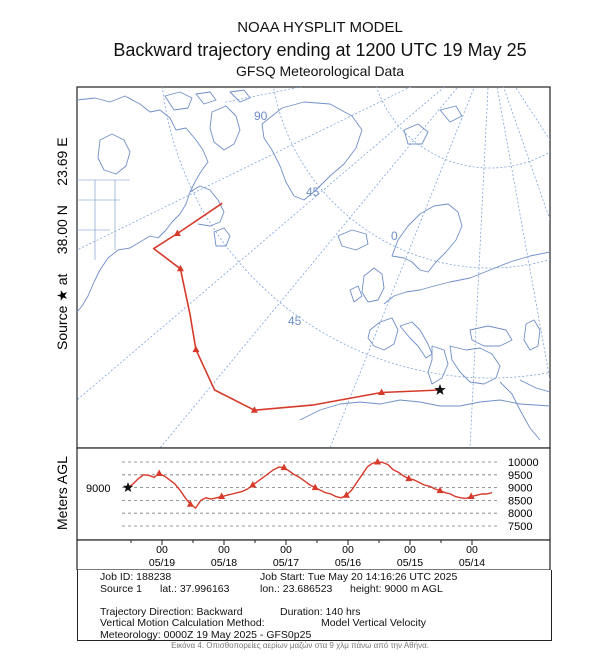 The width and height of the screenshot is (600, 656). What do you see at coordinates (98, 489) in the screenshot?
I see `source-height-label: 9000` at bounding box center [98, 489].